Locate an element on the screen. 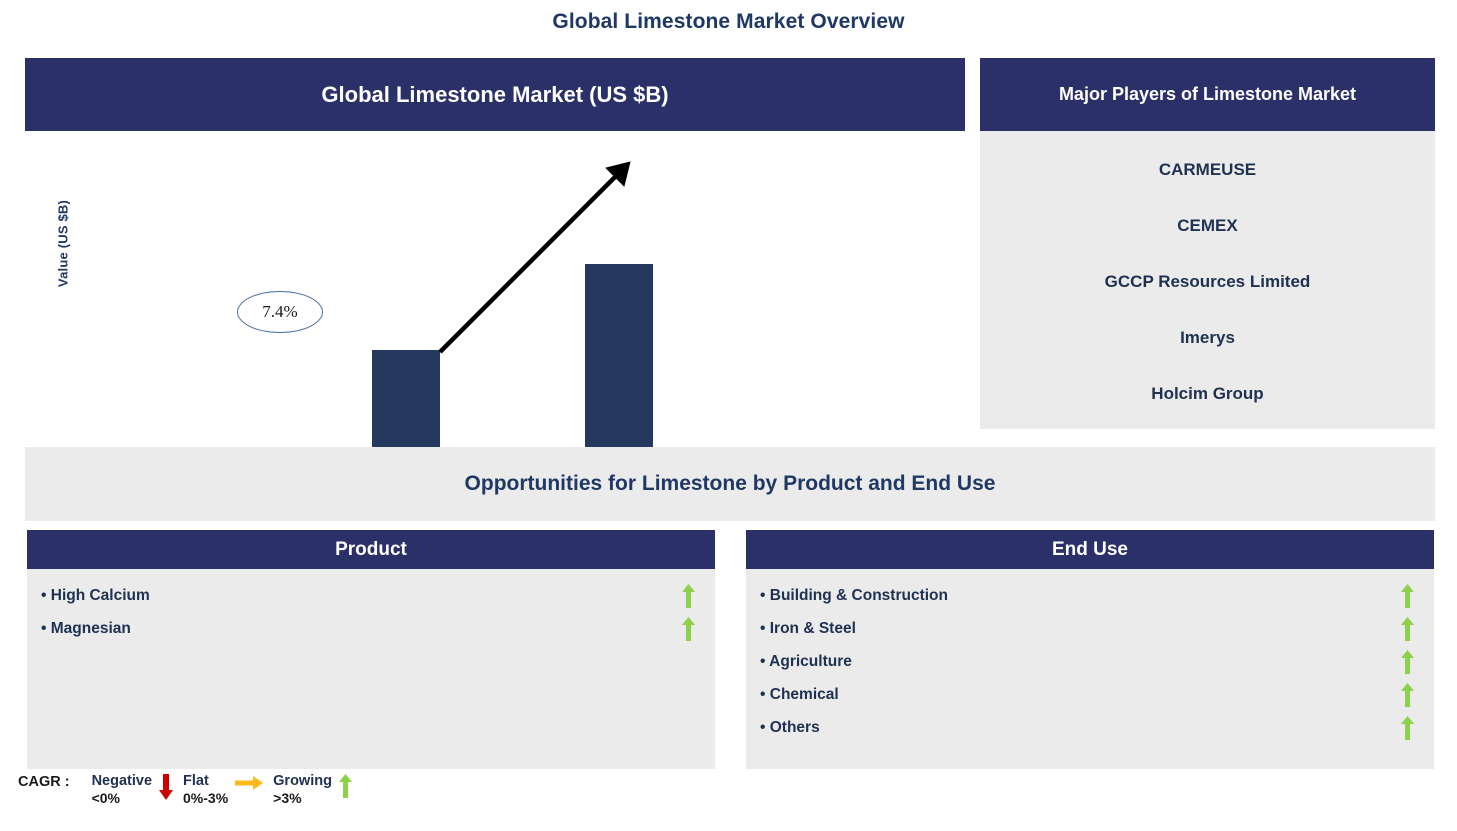 The height and width of the screenshot is (831, 1457). legend-item-flat: Flat 0%-3% is located at coordinates (223, 790).